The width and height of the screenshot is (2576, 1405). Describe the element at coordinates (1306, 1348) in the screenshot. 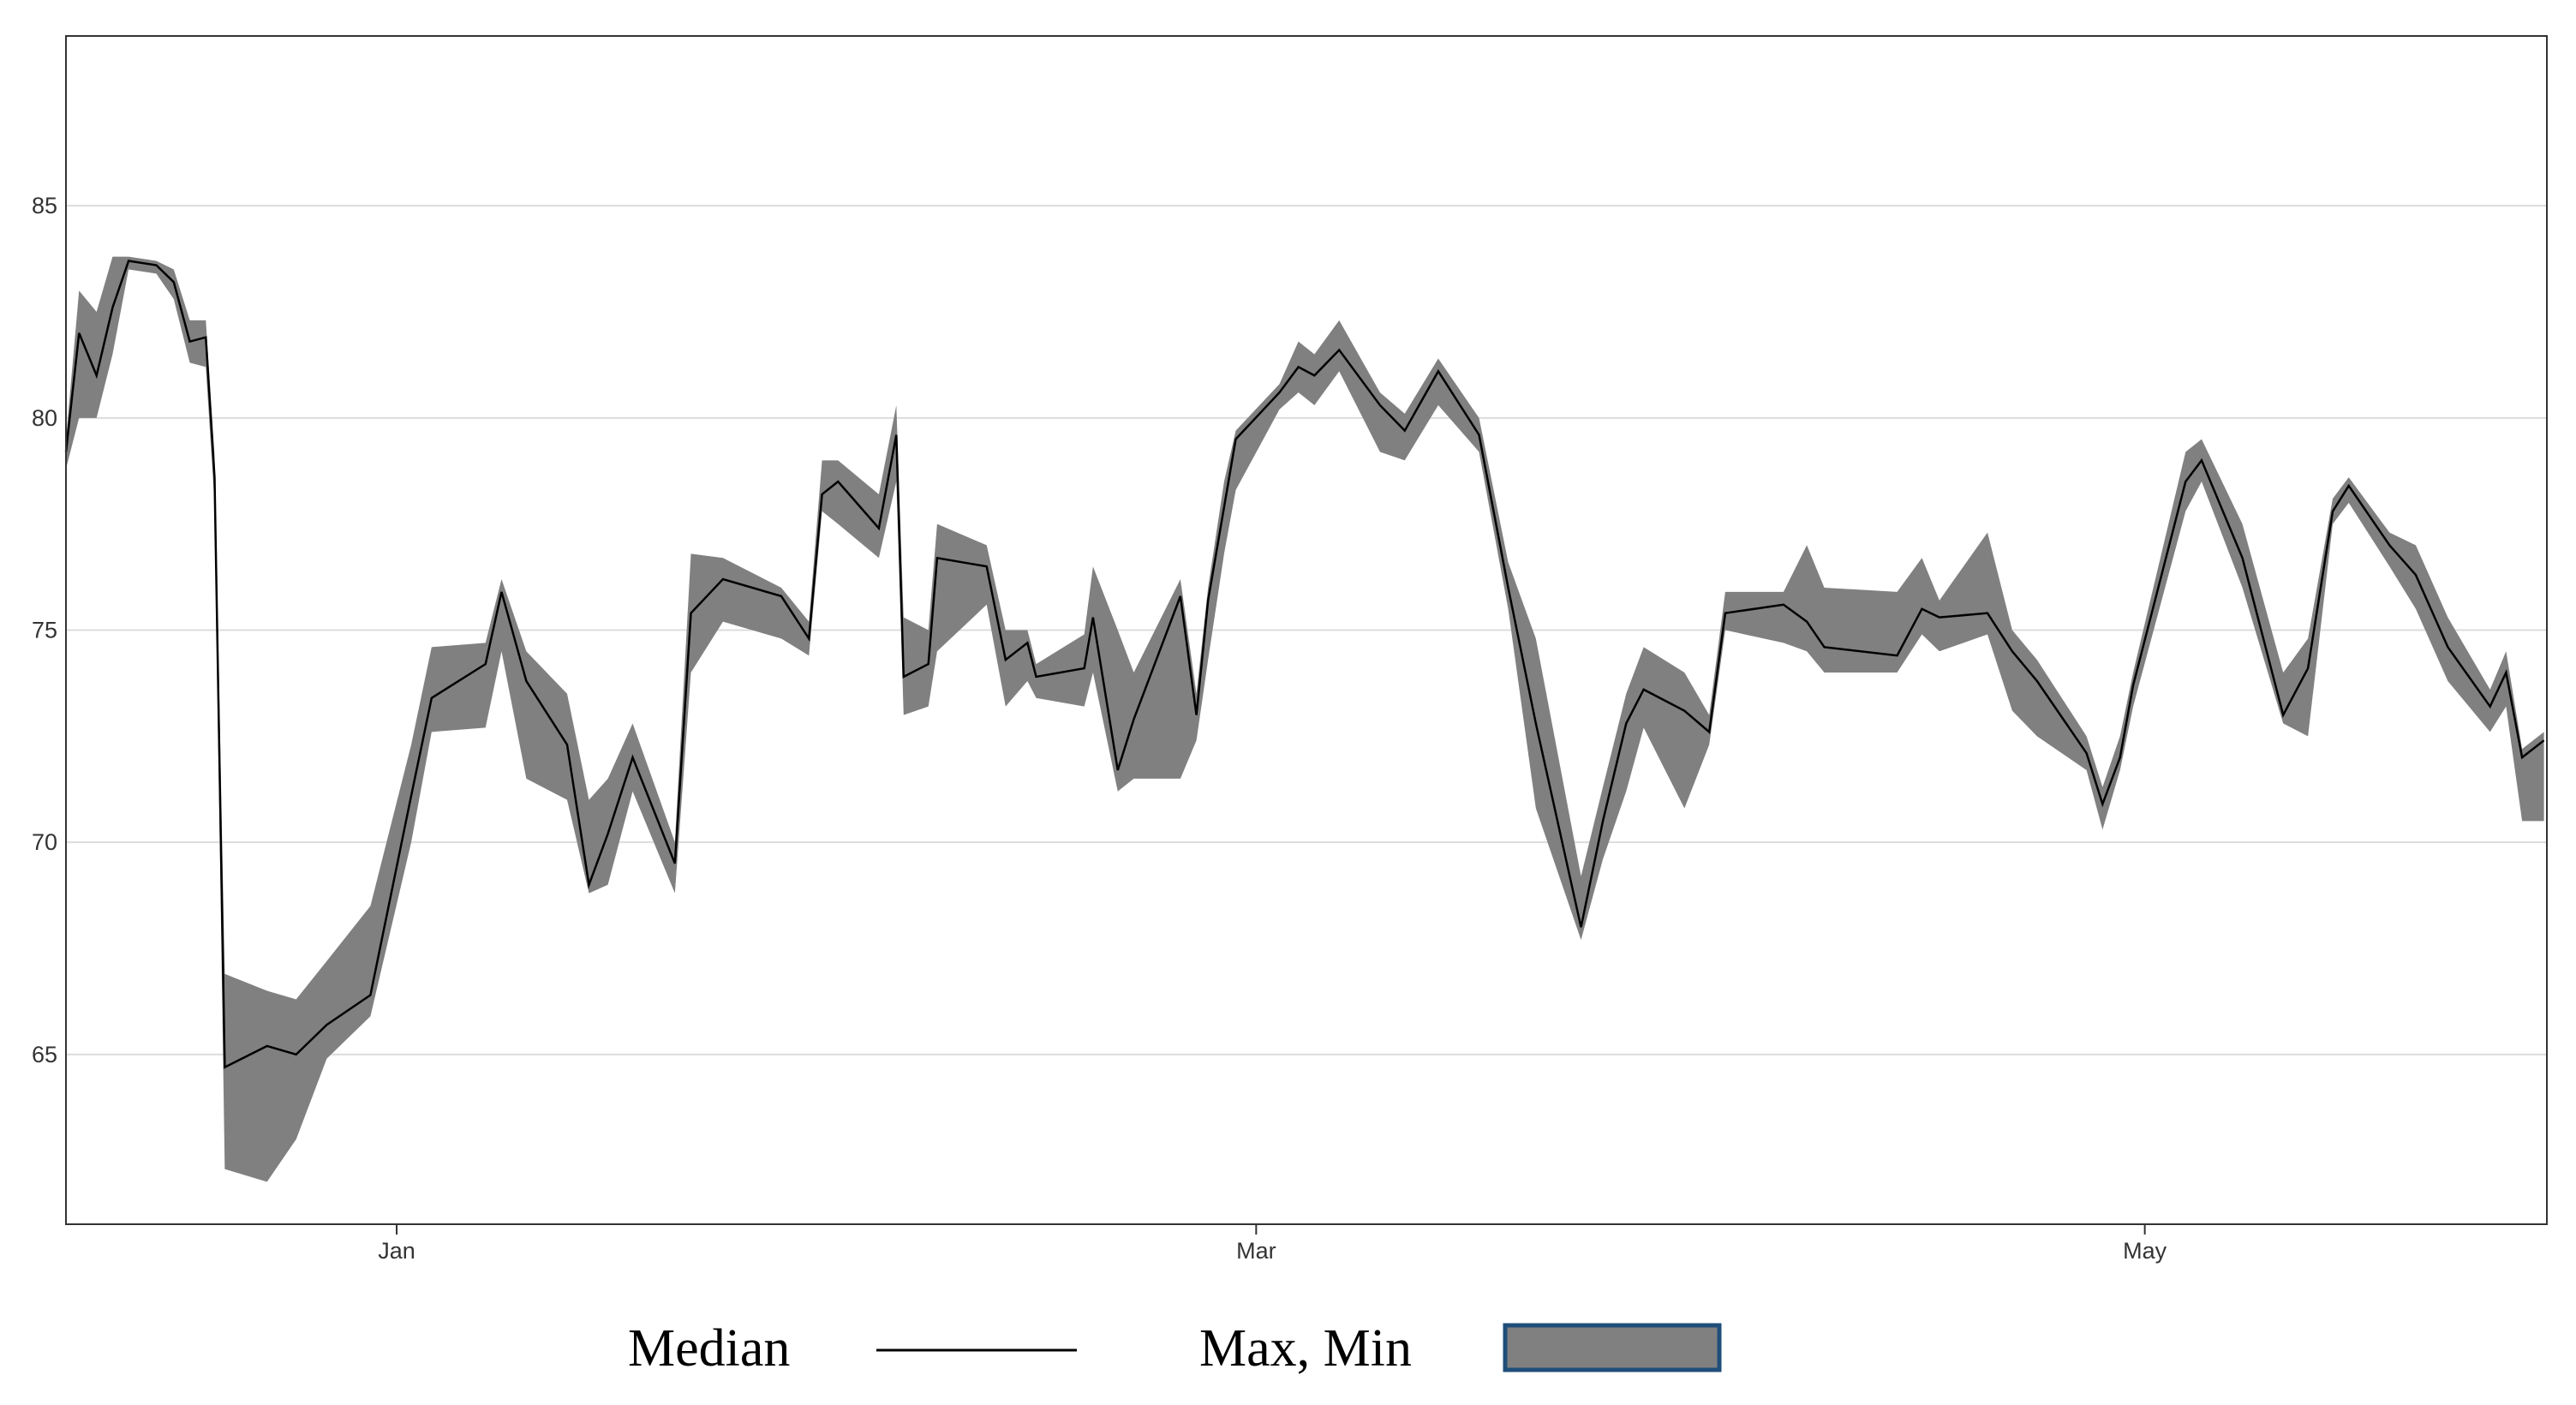

I see `legend-label: Max, Min` at that location.